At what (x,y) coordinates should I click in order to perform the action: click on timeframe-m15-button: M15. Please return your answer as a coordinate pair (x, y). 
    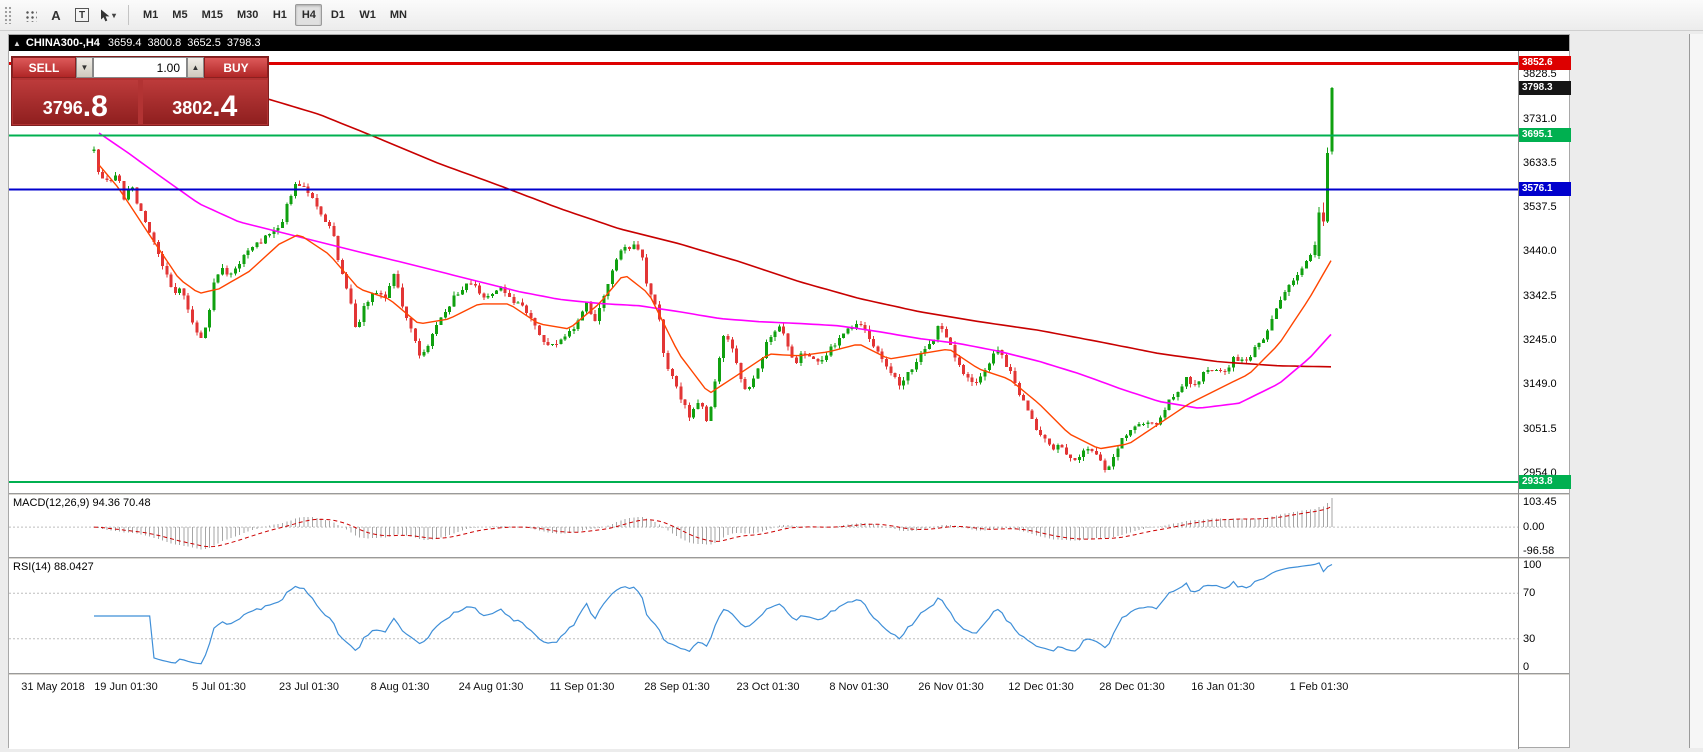
    Looking at the image, I should click on (212, 15).